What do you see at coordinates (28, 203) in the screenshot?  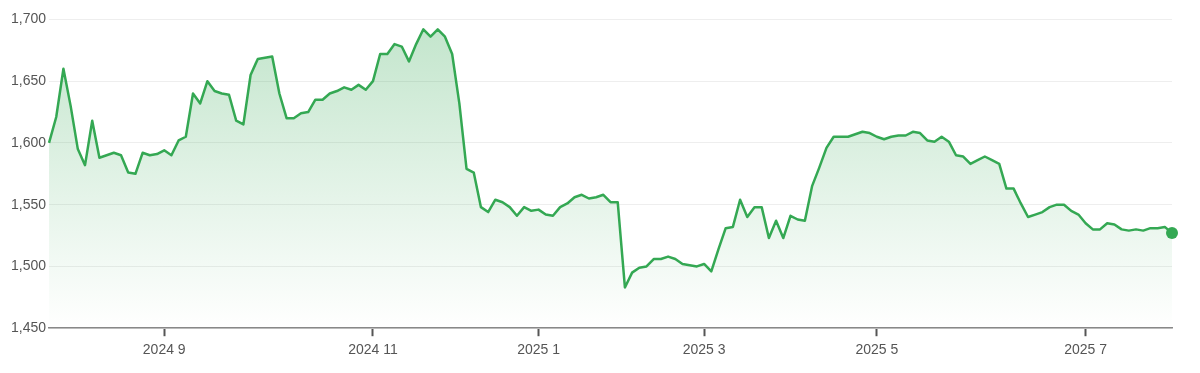 I see `y-tick-label: 1,550` at bounding box center [28, 203].